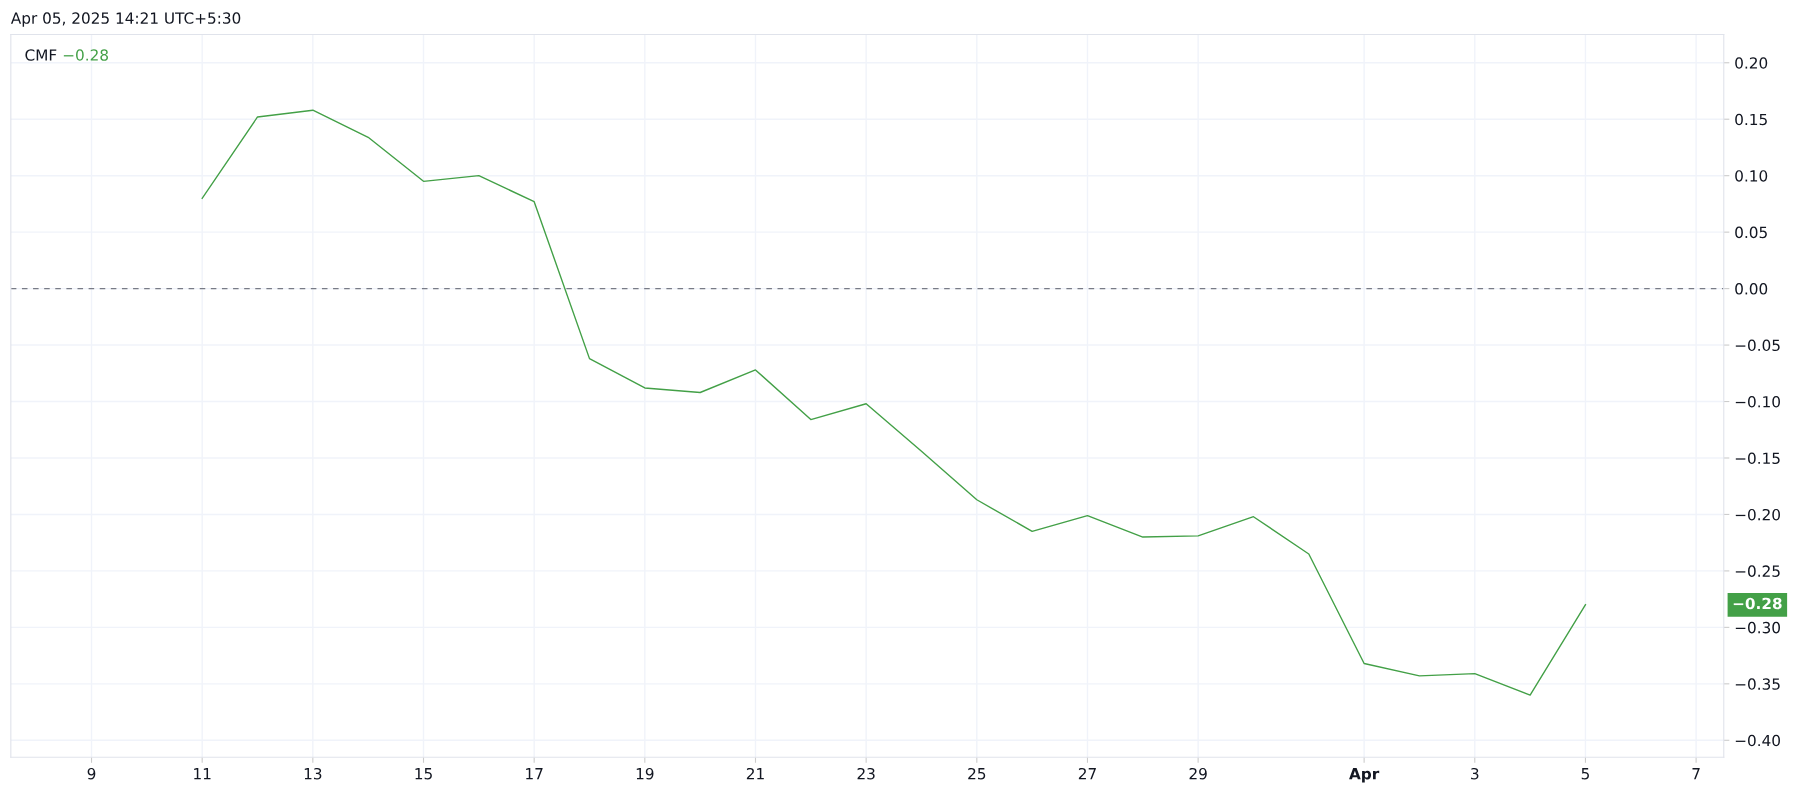  I want to click on x-tick-label: 11, so click(202, 774).